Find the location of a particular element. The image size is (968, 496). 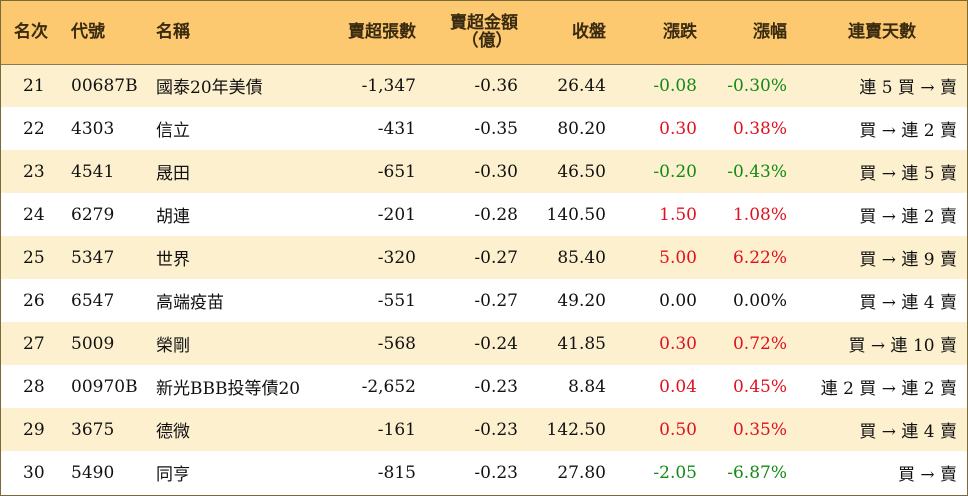

header-close: 收盤 is located at coordinates (572, 33).